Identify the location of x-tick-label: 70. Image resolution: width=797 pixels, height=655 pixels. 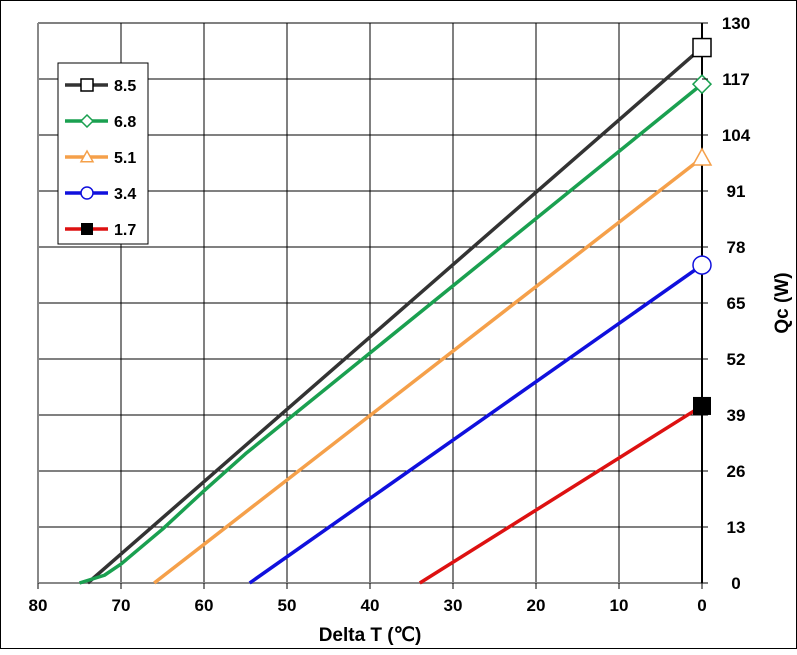
(121, 605).